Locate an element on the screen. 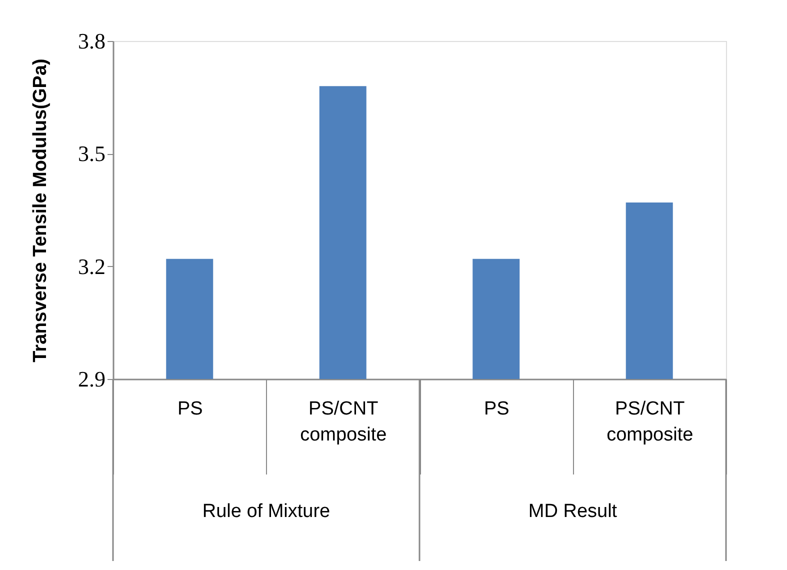  text: MD Result is located at coordinates (573, 511).